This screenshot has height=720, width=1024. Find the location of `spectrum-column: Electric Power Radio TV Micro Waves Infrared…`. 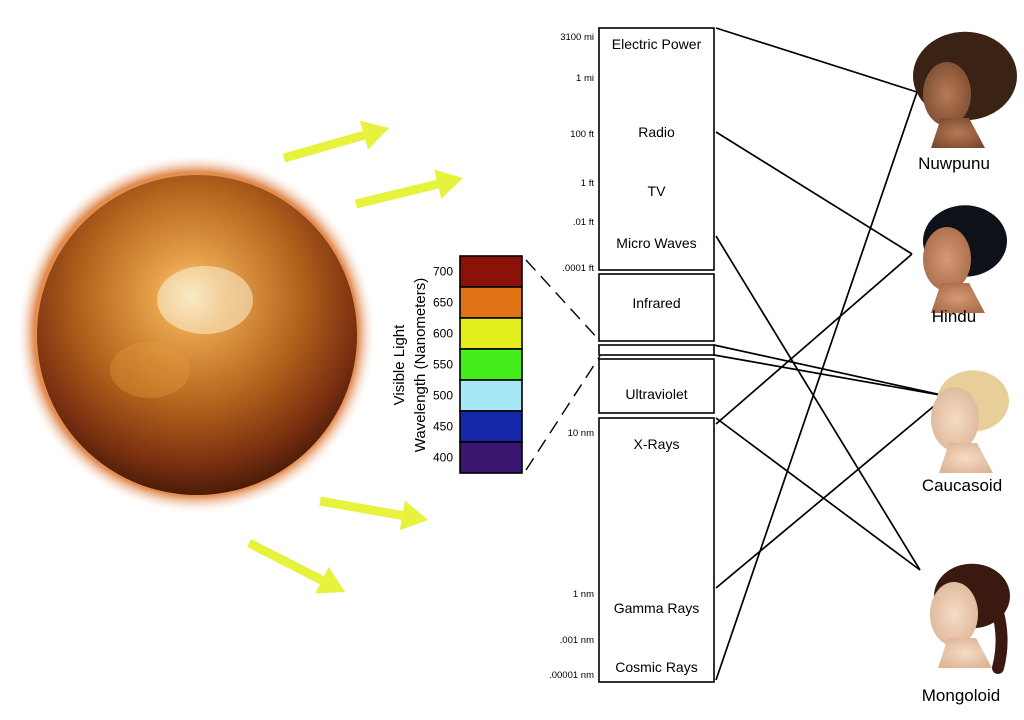

spectrum-column: Electric Power Radio TV Micro Waves Infrared… is located at coordinates (632, 355).